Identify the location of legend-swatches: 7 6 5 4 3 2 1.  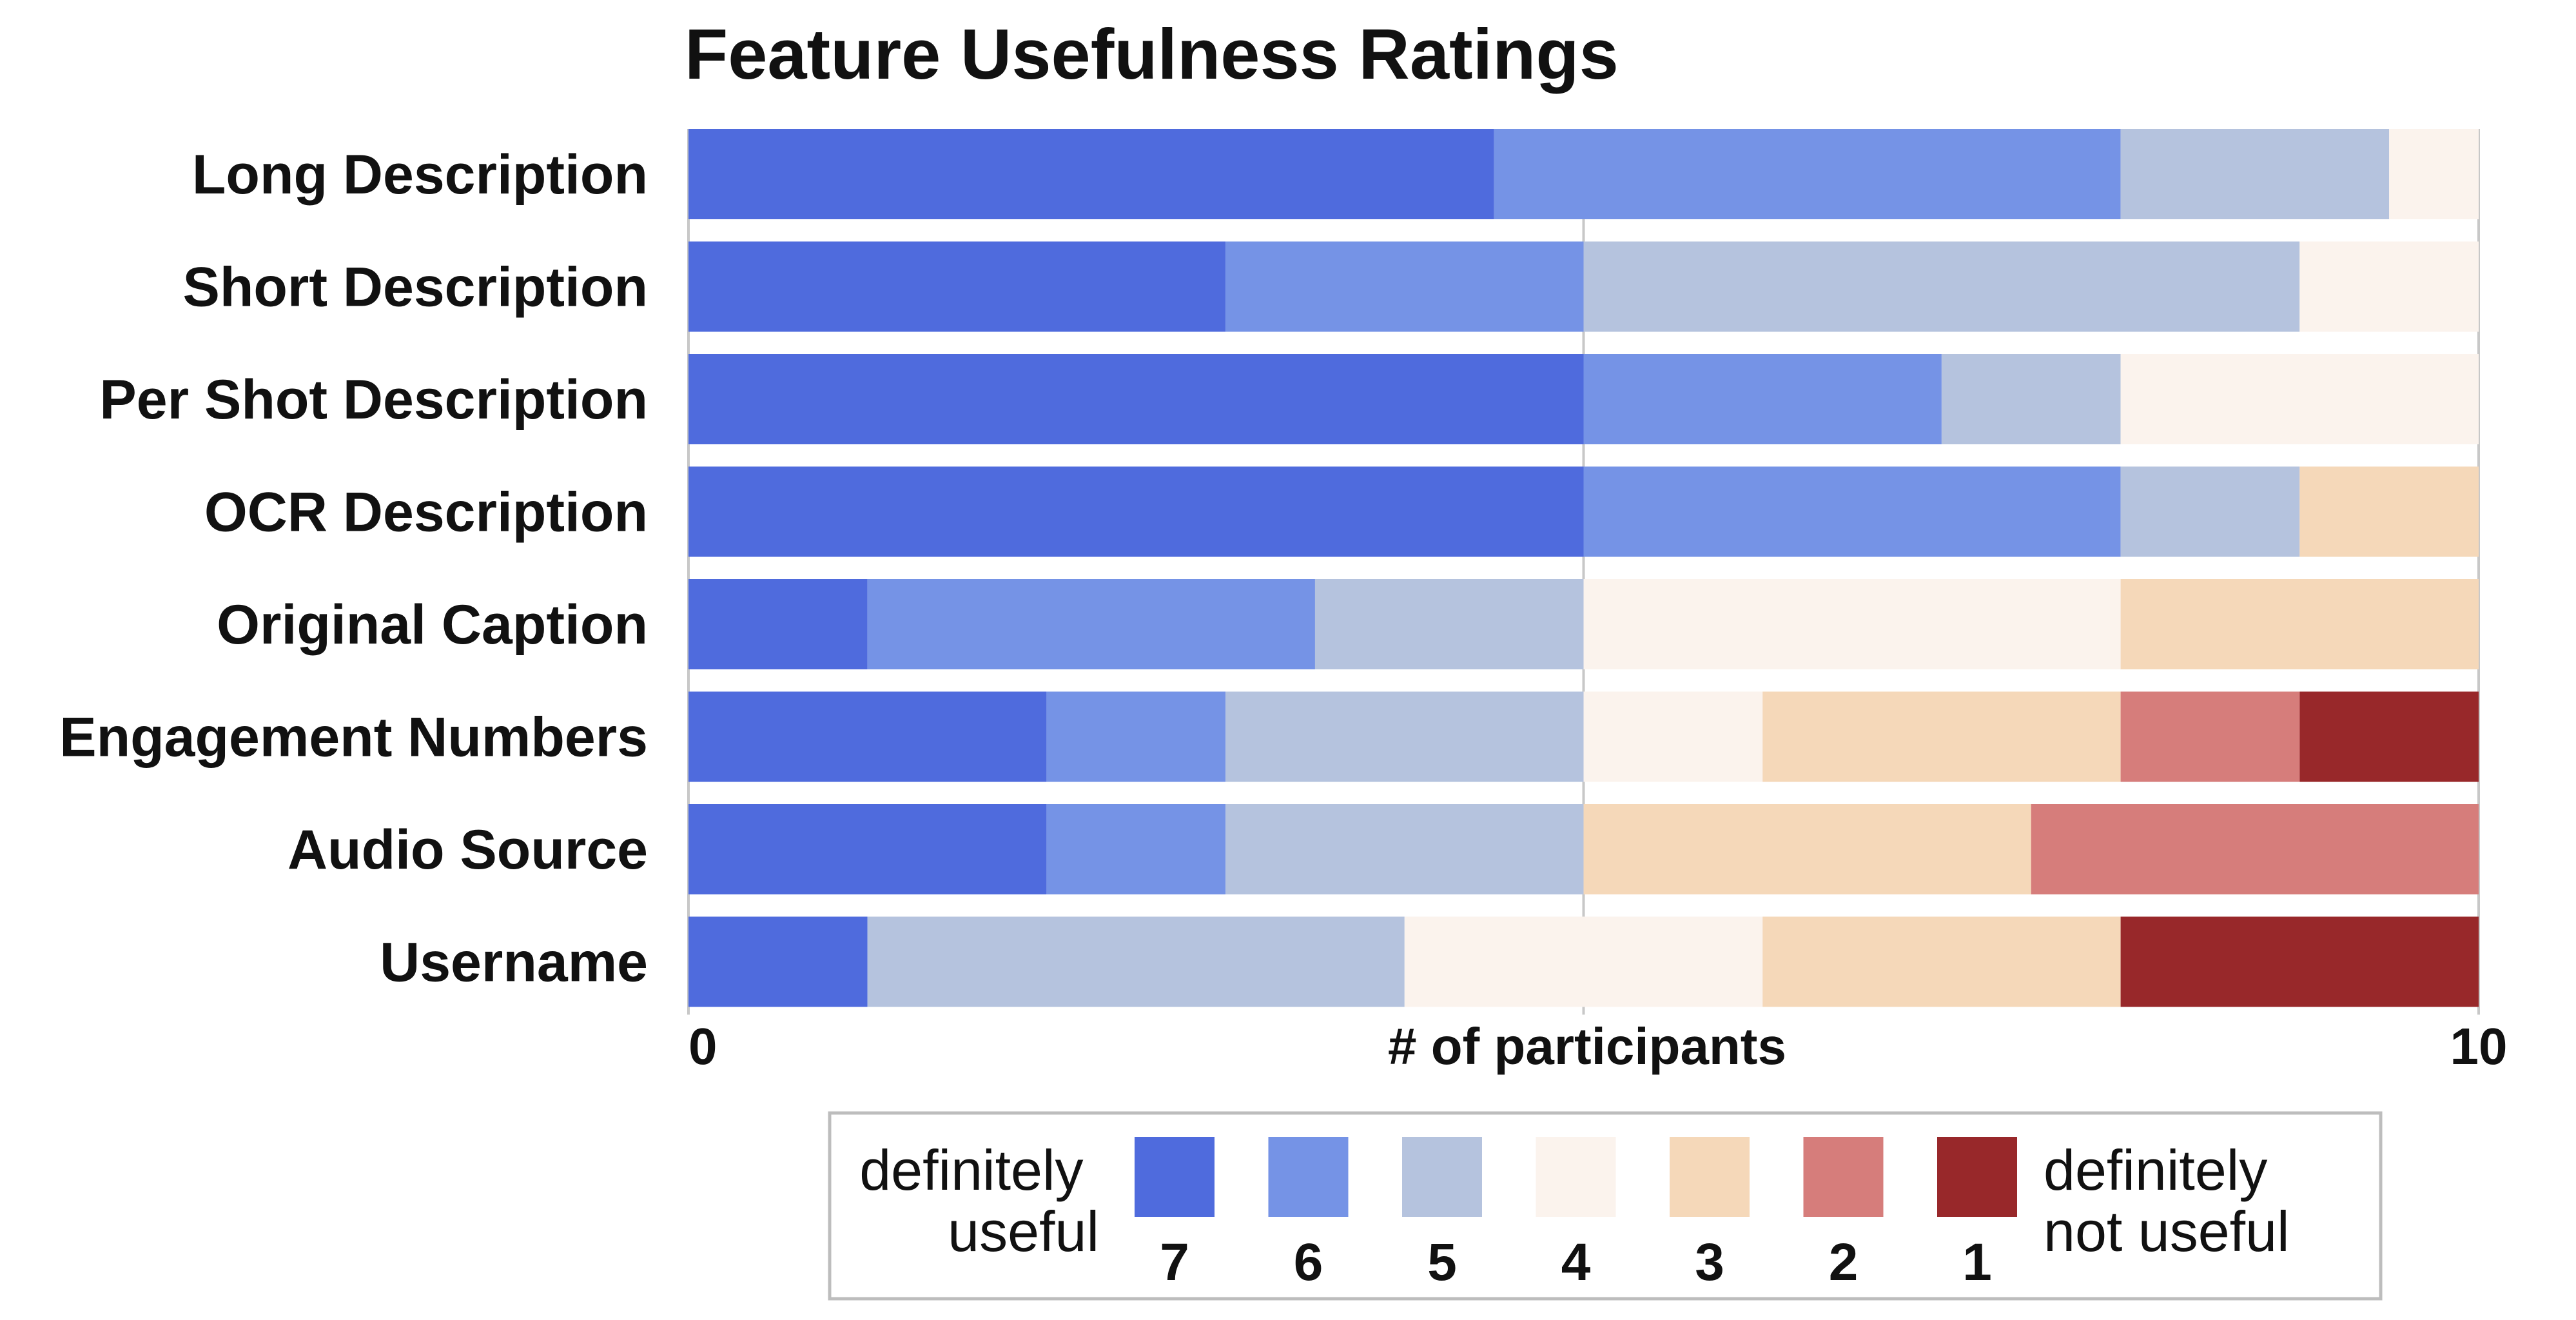
(1576, 1214).